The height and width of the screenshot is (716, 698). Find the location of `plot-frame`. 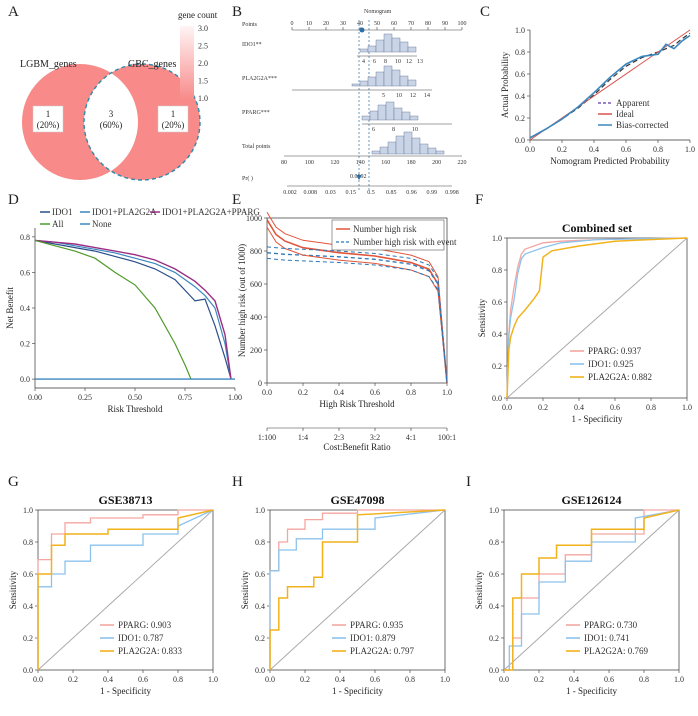

plot-frame is located at coordinates (357, 300).